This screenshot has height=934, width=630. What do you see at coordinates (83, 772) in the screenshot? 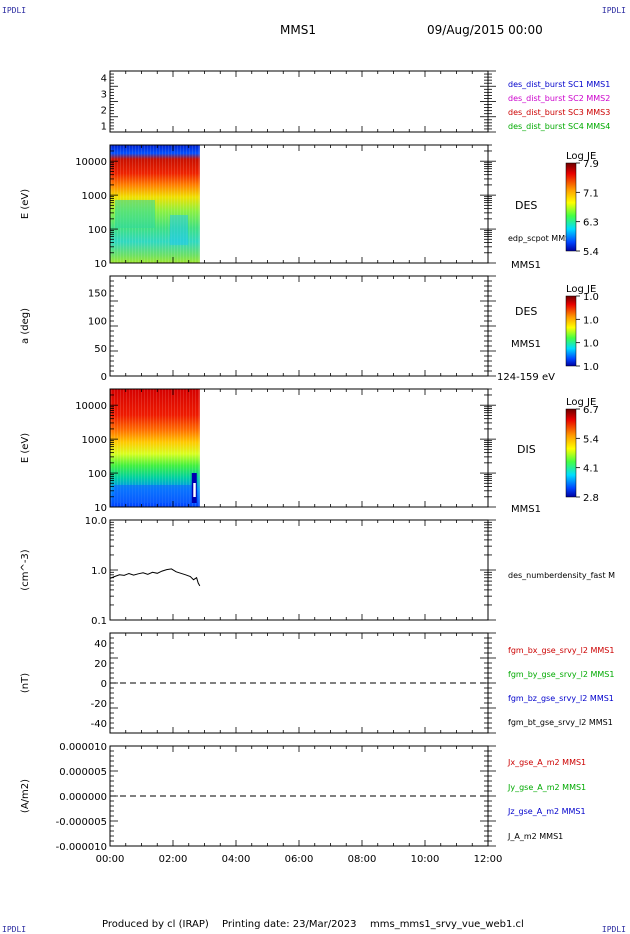
I see `y-tick-label-current: 0.000005` at bounding box center [83, 772].